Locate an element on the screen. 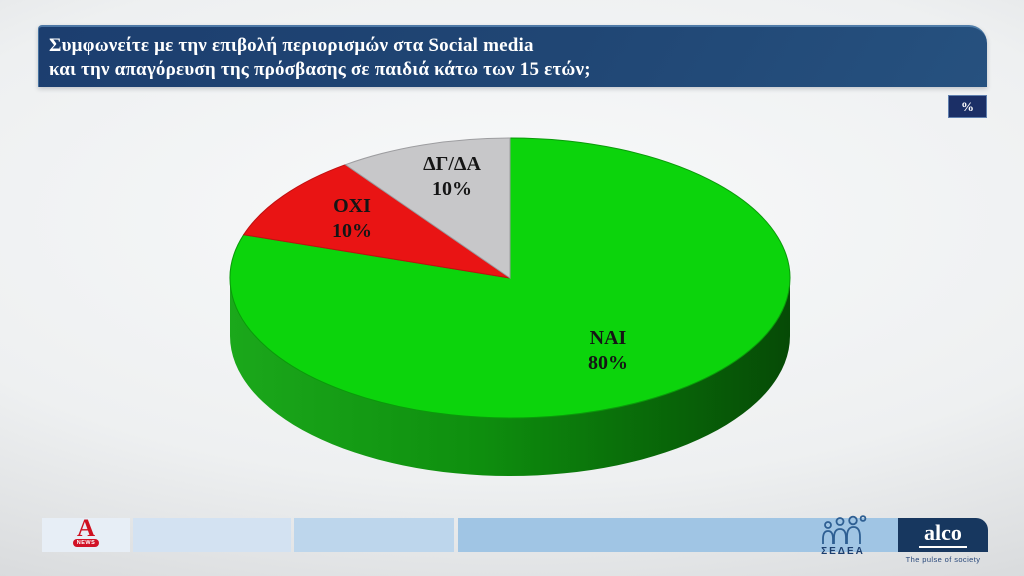  pie-slice-ΔΓ/ΔΑ is located at coordinates (427, 208).